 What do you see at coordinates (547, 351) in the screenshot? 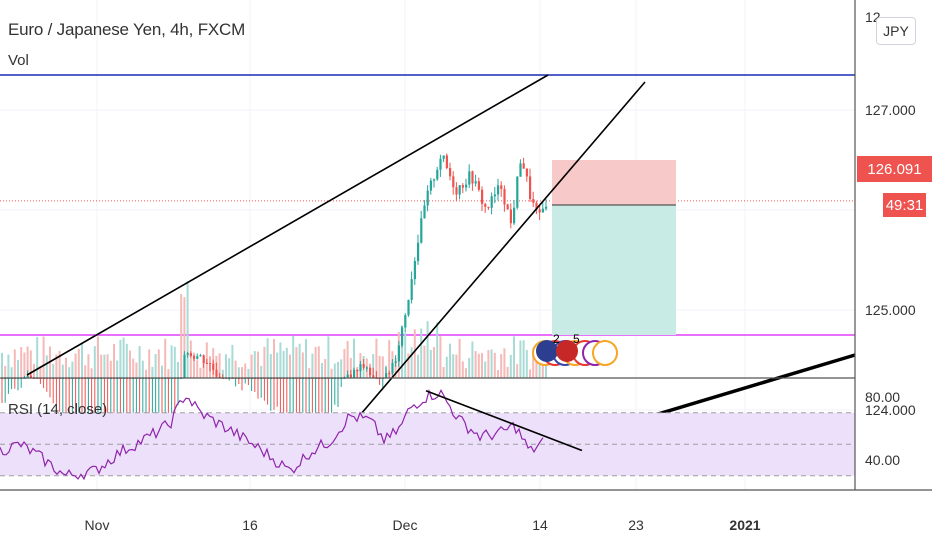
I see `flag-eu-icon` at bounding box center [547, 351].